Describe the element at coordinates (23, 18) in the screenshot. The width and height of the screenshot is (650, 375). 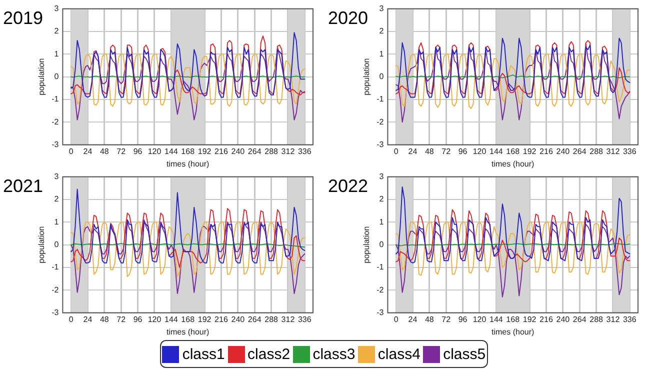
I see `chart-title: 2019` at that location.